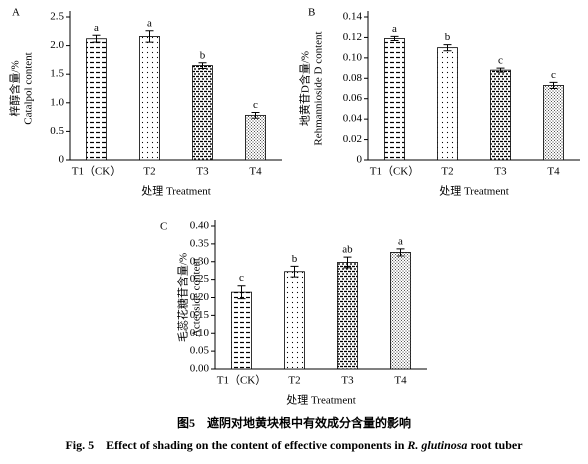 The height and width of the screenshot is (464, 588). I want to click on y-tick-label: 0.5, so click(57, 131).